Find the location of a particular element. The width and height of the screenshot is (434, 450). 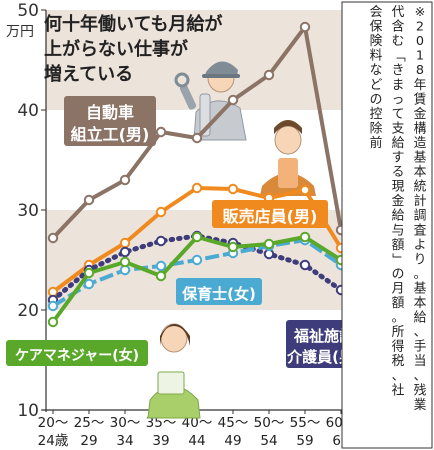

note-char: 社 is located at coordinates (398, 390).